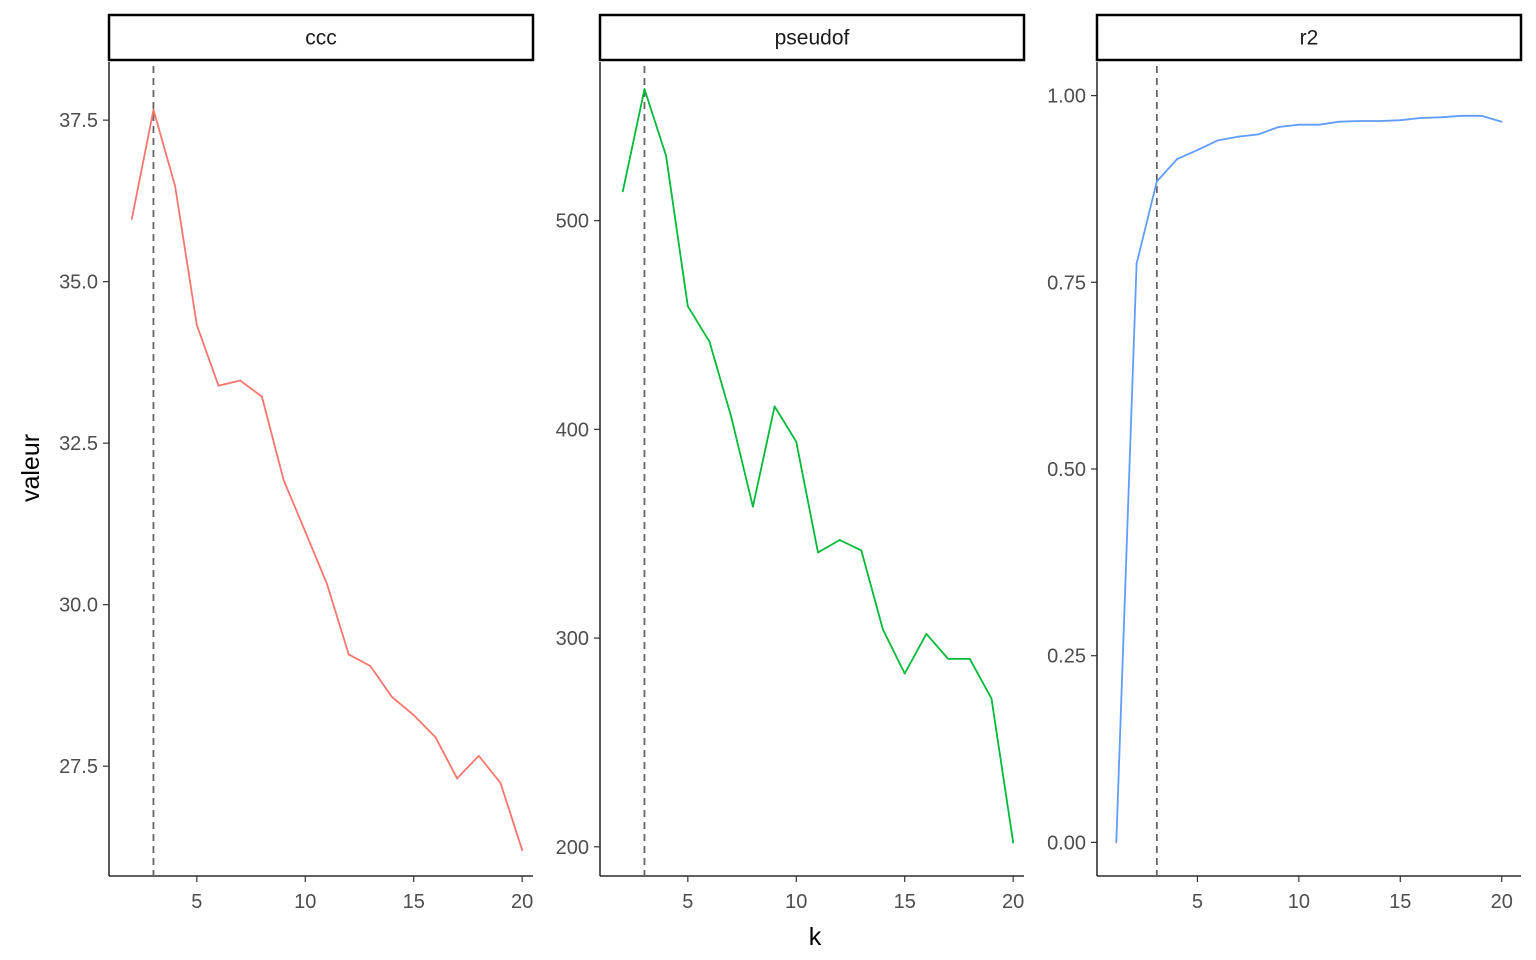 The width and height of the screenshot is (1536, 960). Describe the element at coordinates (1066, 470) in the screenshot. I see `y-tick-label: 0.50` at that location.